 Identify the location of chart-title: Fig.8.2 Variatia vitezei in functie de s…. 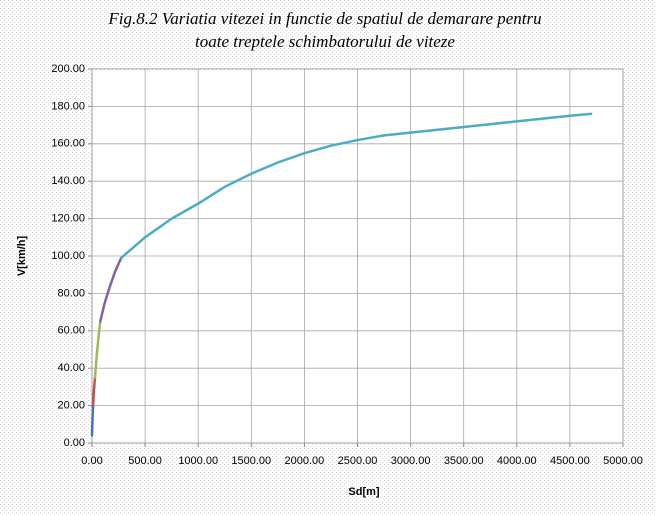
(324, 18).